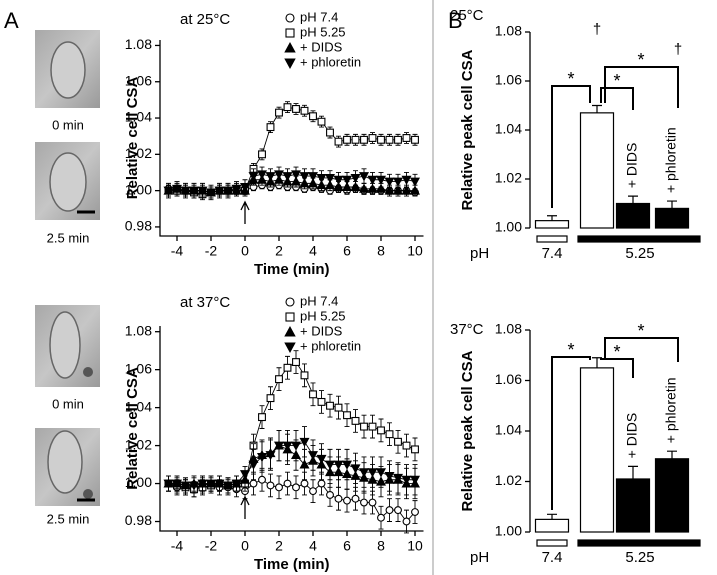 Image resolution: width=717 pixels, height=575 pixels. What do you see at coordinates (508, 430) in the screenshot?
I see `y-tick-label: 1.04` at bounding box center [508, 430].